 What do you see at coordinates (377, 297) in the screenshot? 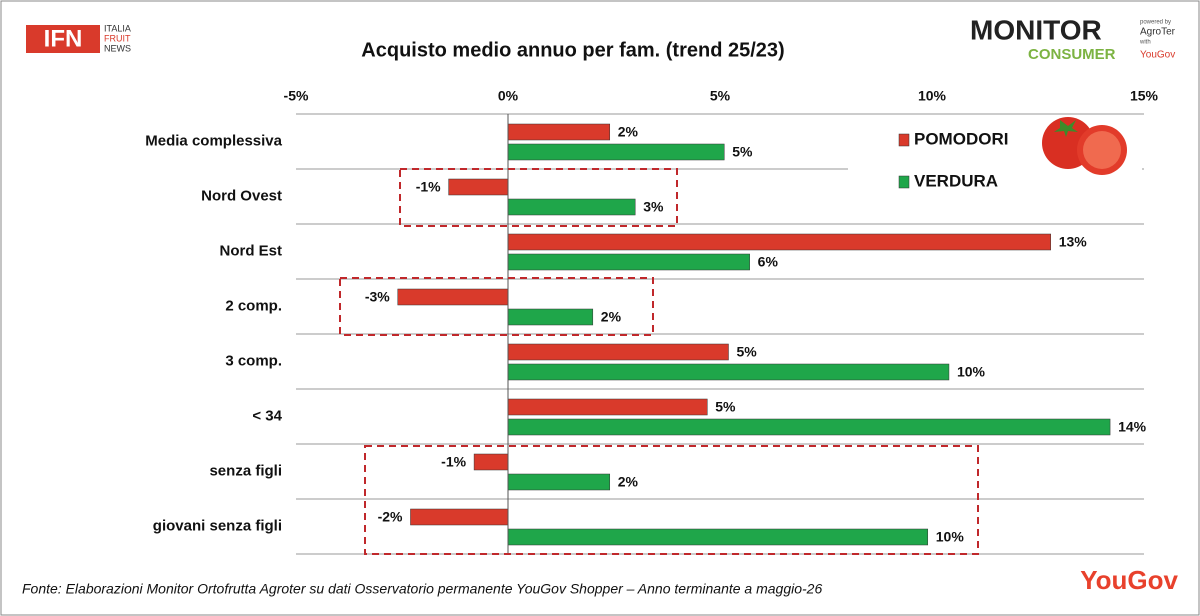
I see `value-label: -3%` at bounding box center [377, 297].